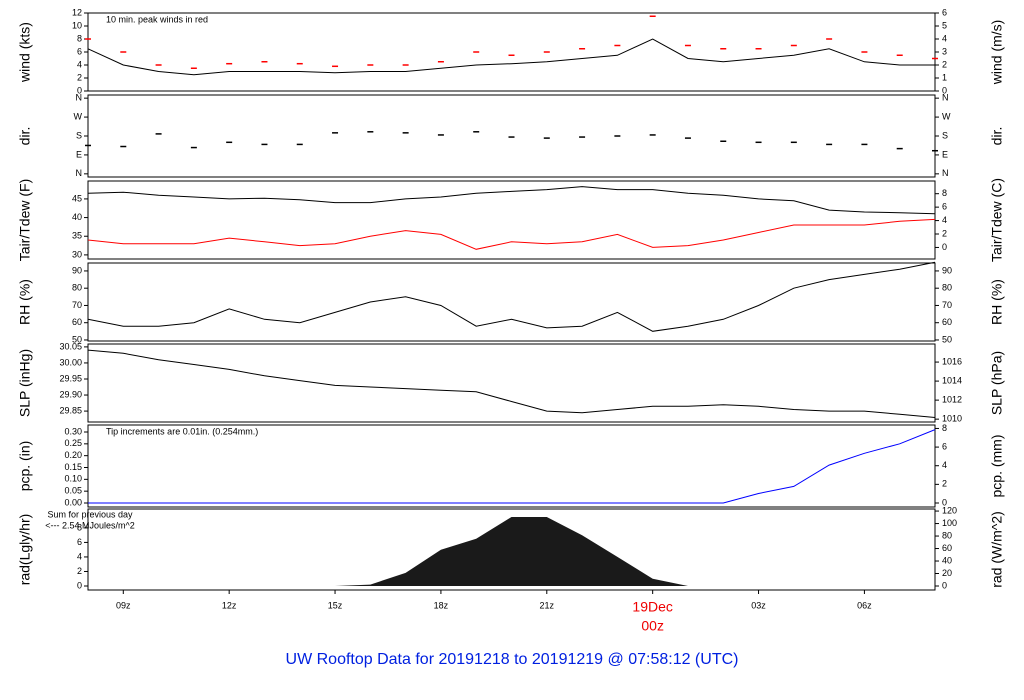 Image resolution: width=1024 pixels, height=700 pixels. What do you see at coordinates (73, 455) in the screenshot?
I see `y-tick-label: 0.20` at bounding box center [73, 455].